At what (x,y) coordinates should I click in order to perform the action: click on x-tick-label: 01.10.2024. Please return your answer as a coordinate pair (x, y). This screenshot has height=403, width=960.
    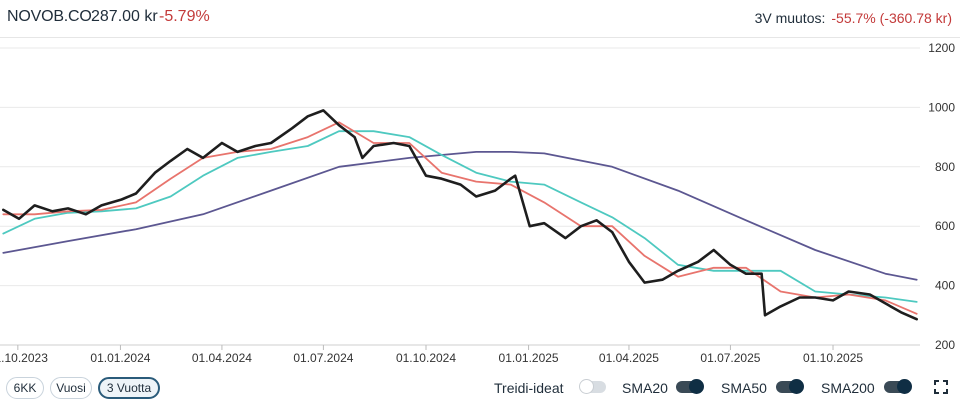
    Looking at the image, I should click on (426, 358).